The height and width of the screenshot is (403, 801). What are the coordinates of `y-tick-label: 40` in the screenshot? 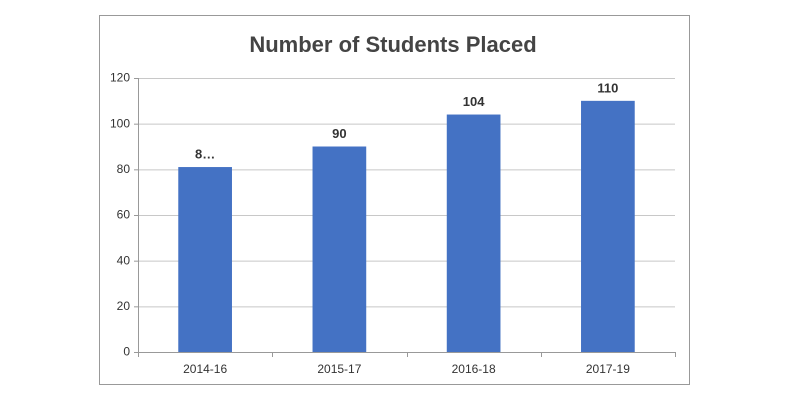 It's located at (124, 260).